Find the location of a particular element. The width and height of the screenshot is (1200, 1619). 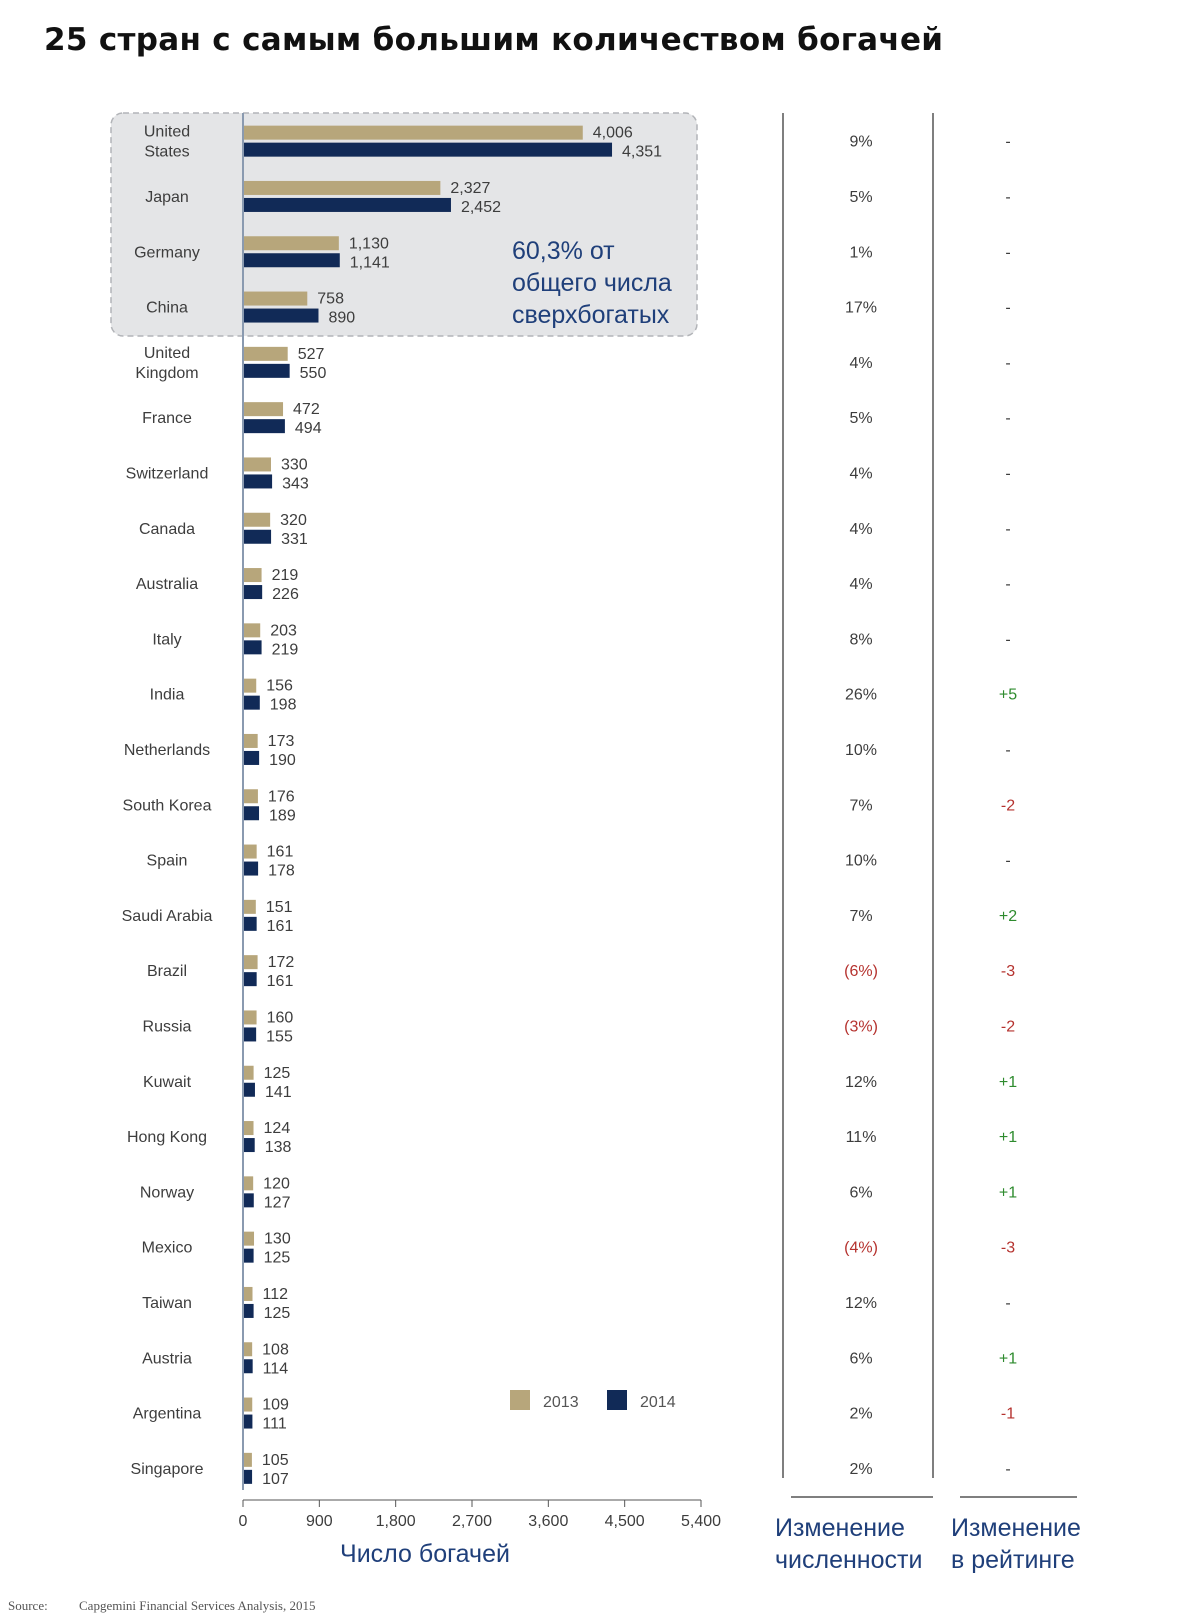

country-label: Switzerland is located at coordinates (167, 473).